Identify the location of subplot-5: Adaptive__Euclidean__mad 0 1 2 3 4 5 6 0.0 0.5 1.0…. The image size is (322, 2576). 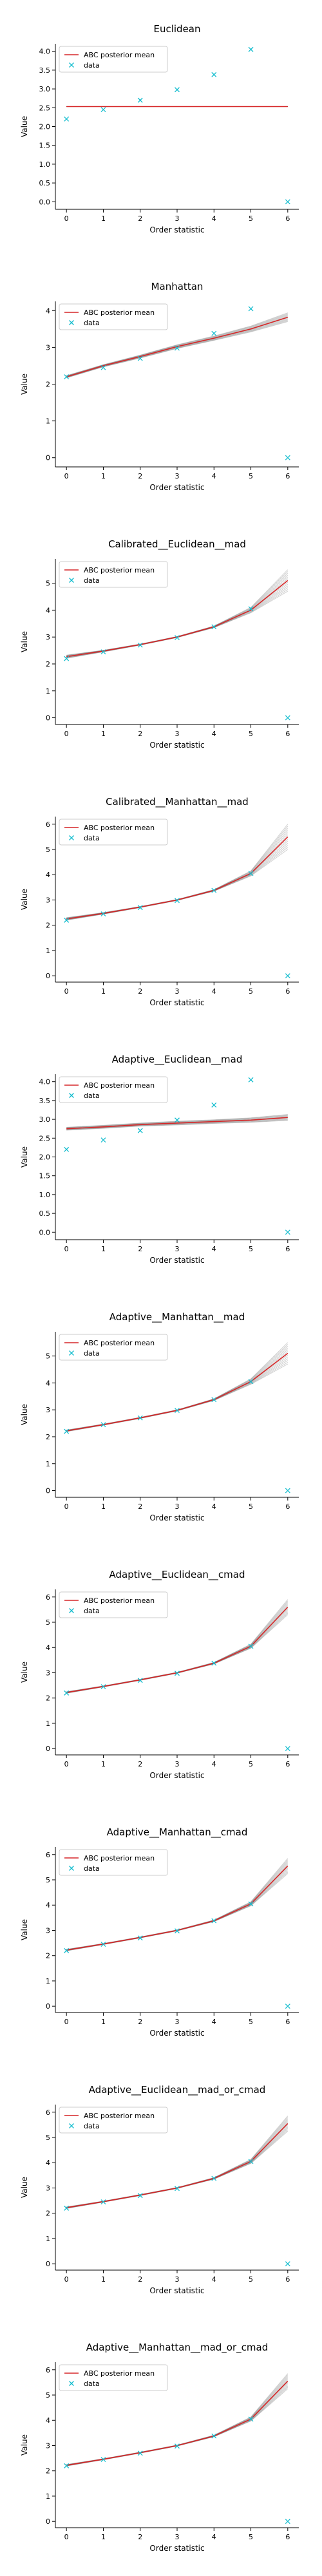
(159, 1159).